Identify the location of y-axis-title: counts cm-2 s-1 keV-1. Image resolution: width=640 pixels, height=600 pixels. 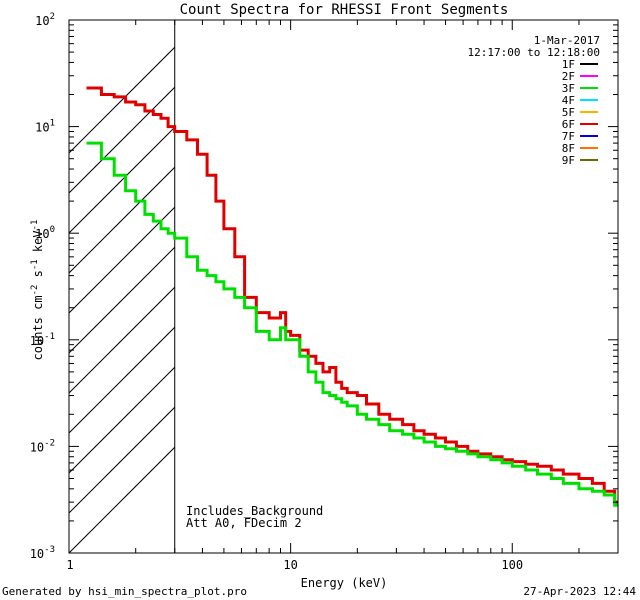
(37, 290).